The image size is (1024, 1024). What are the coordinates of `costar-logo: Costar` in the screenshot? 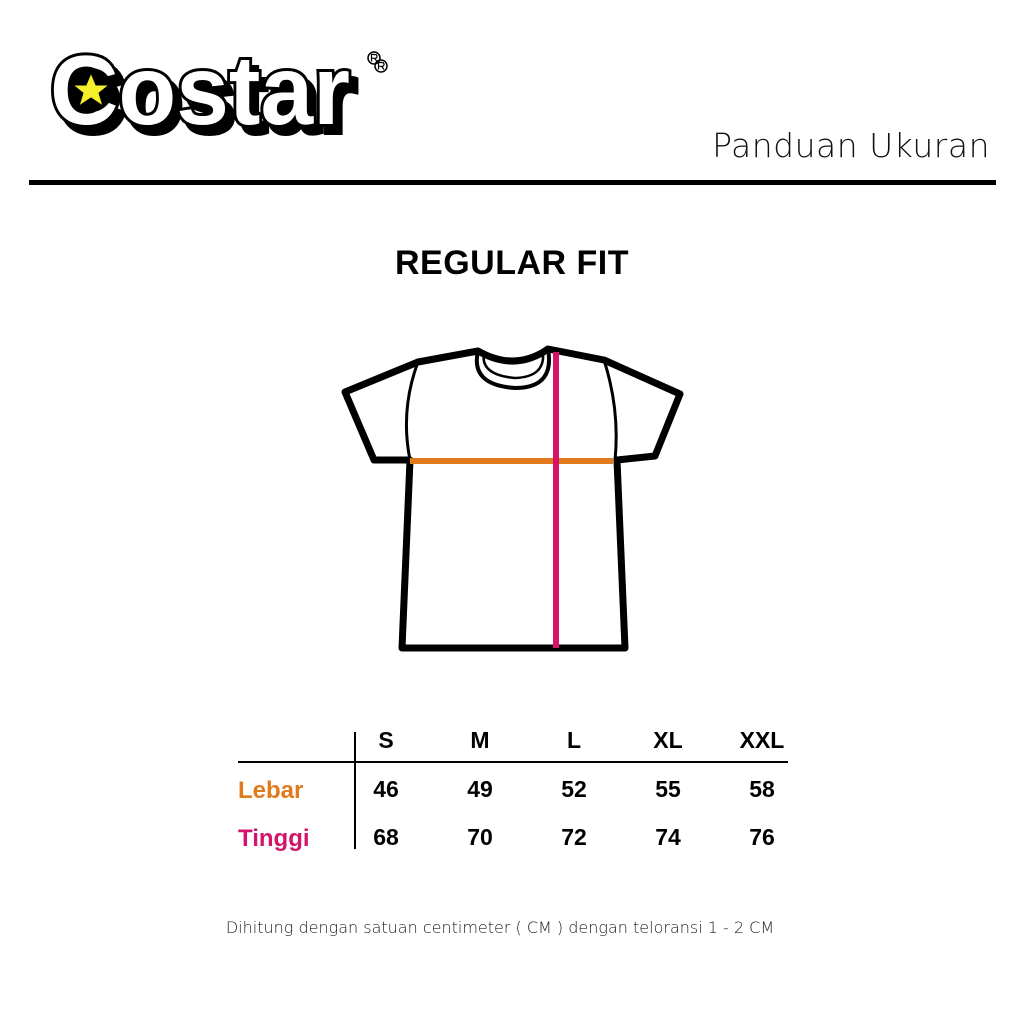 It's located at (217, 91).